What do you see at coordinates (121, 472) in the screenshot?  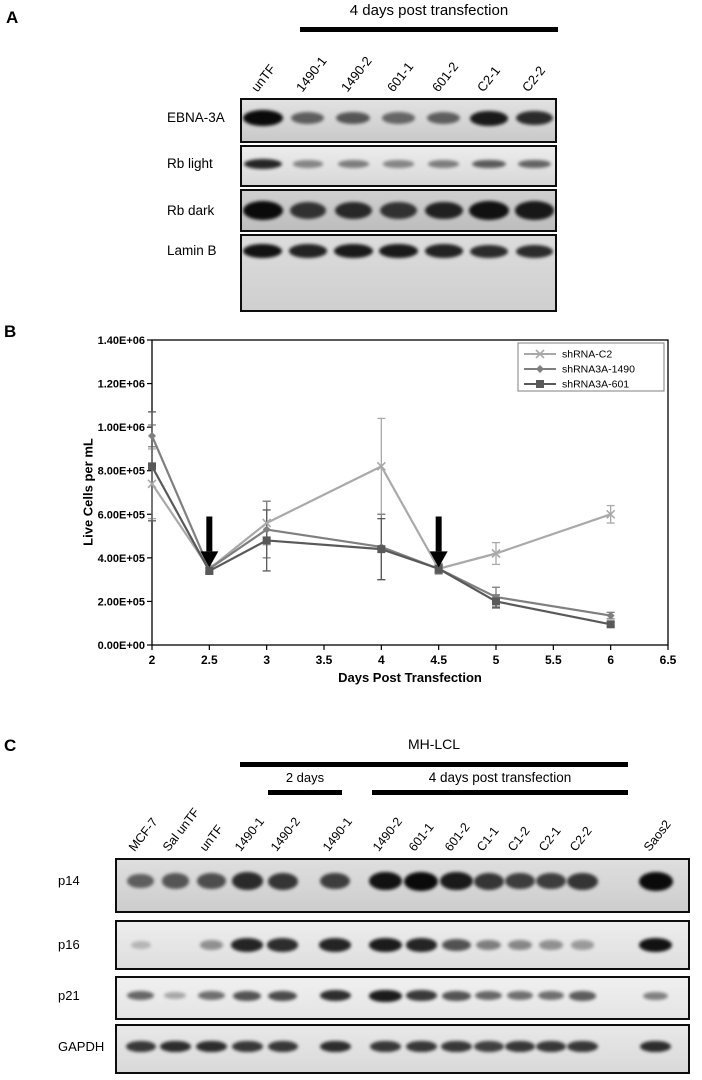 I see `svg-text: 8.00E+05` at bounding box center [121, 472].